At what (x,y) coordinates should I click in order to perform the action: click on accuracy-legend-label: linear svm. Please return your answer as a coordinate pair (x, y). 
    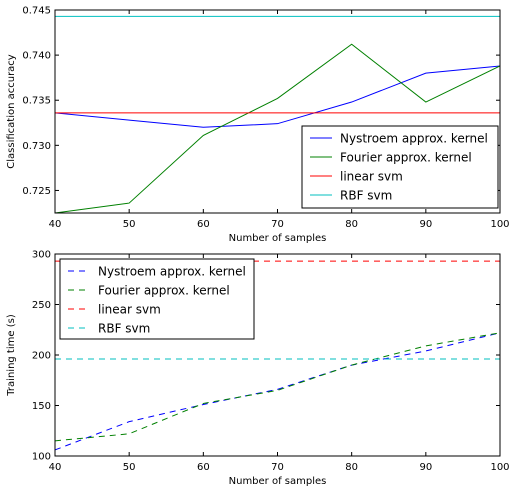
    Looking at the image, I should click on (371, 177).